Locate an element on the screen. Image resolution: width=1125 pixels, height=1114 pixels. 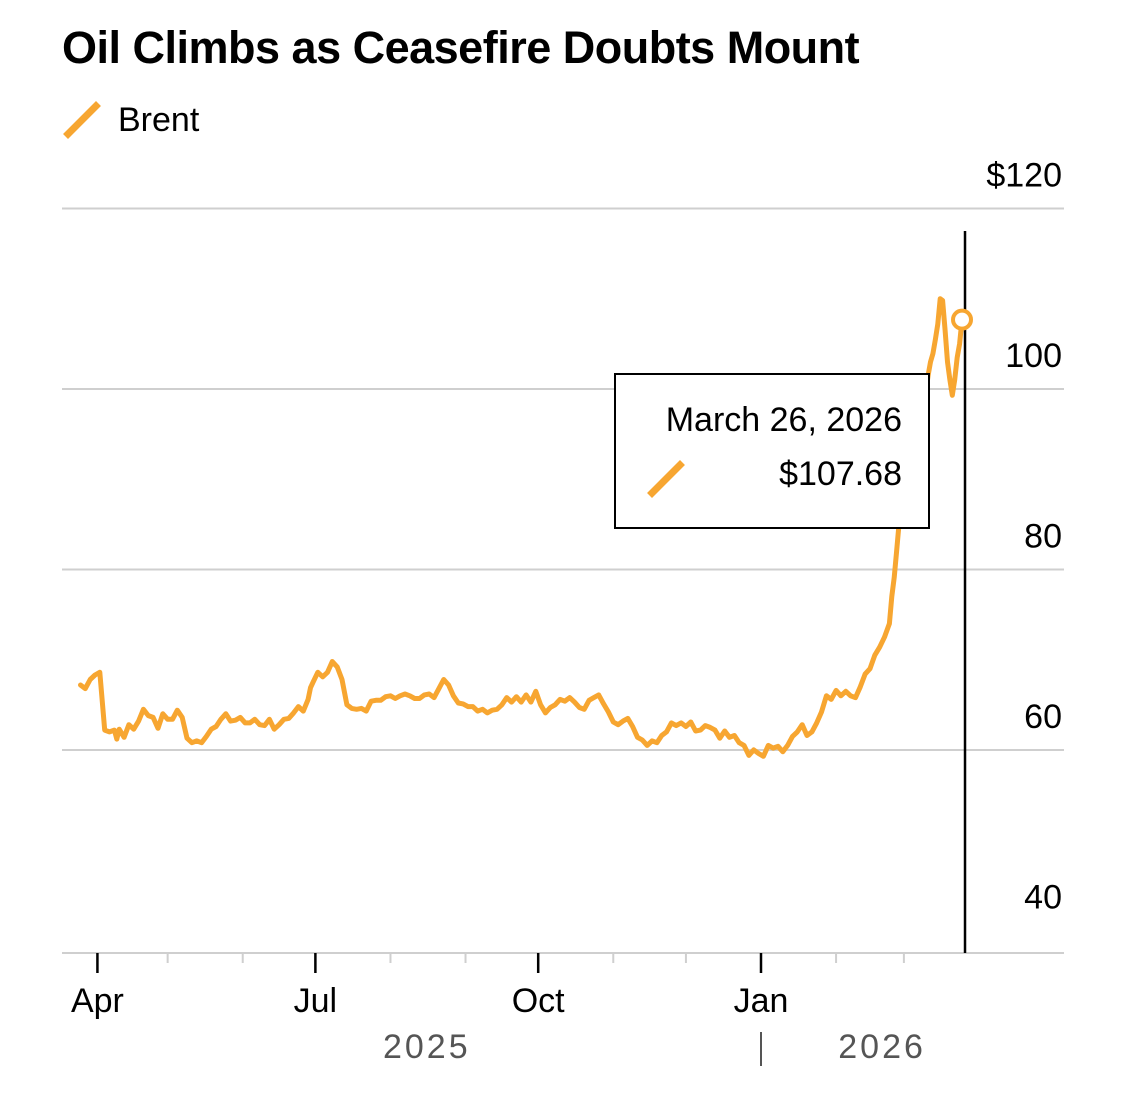
tooltip-date: March 26, 2026 is located at coordinates (783, 420).